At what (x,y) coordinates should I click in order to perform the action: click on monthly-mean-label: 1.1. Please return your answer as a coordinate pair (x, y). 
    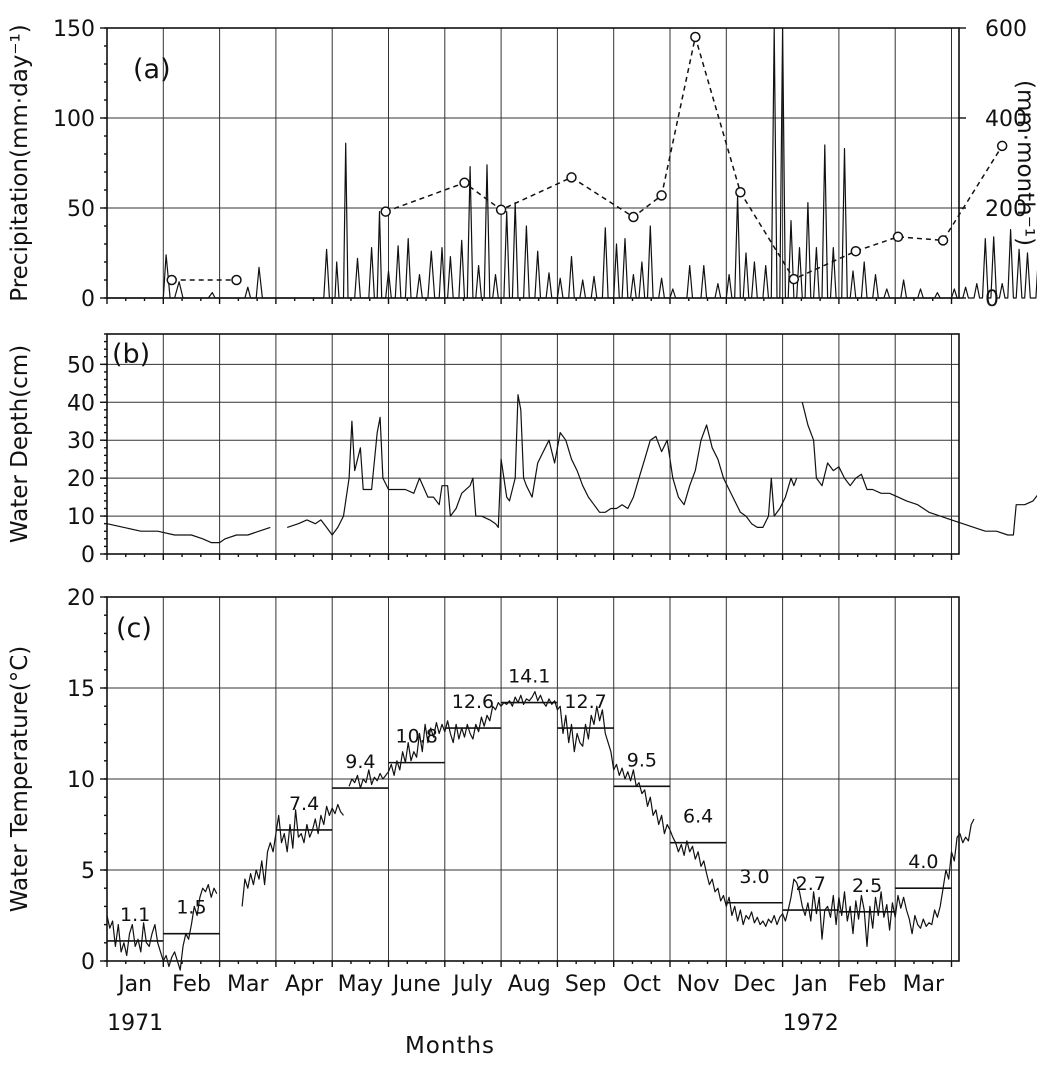
    Looking at the image, I should click on (135, 915).